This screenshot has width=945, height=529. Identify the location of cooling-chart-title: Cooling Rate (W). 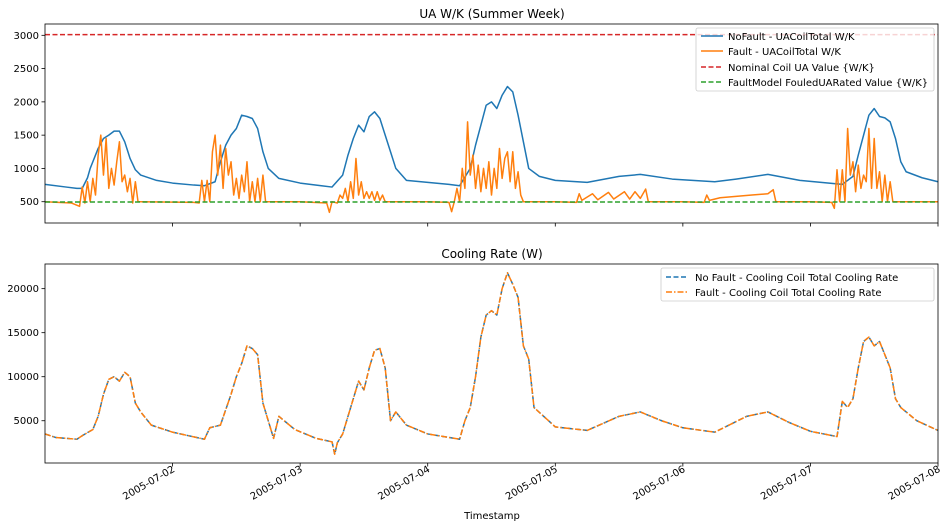
(491, 254).